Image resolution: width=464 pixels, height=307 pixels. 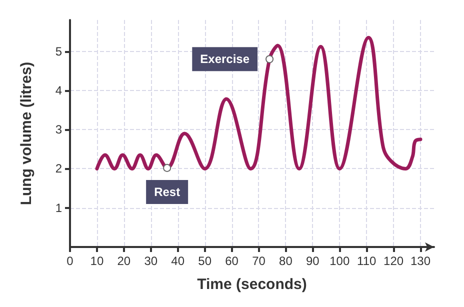 I want to click on x-tick-label: 40, so click(x=178, y=261).